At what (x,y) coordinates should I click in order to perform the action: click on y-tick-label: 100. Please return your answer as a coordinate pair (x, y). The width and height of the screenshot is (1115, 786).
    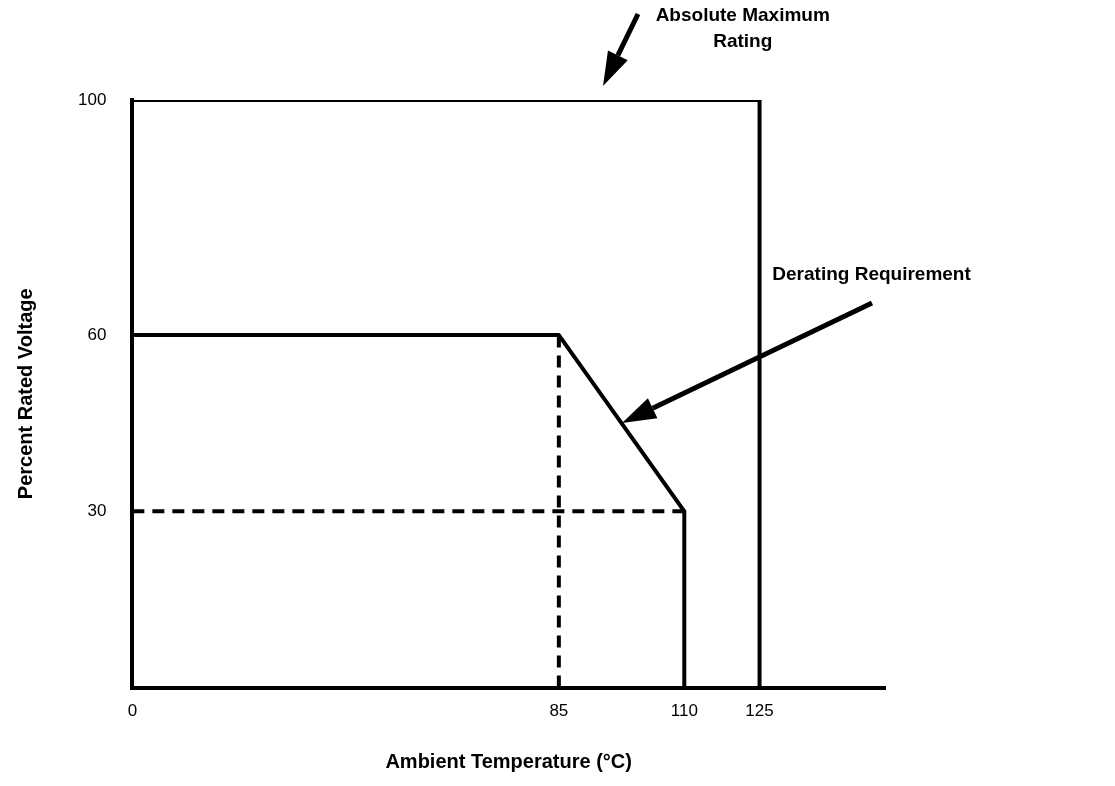
    Looking at the image, I should click on (92, 99).